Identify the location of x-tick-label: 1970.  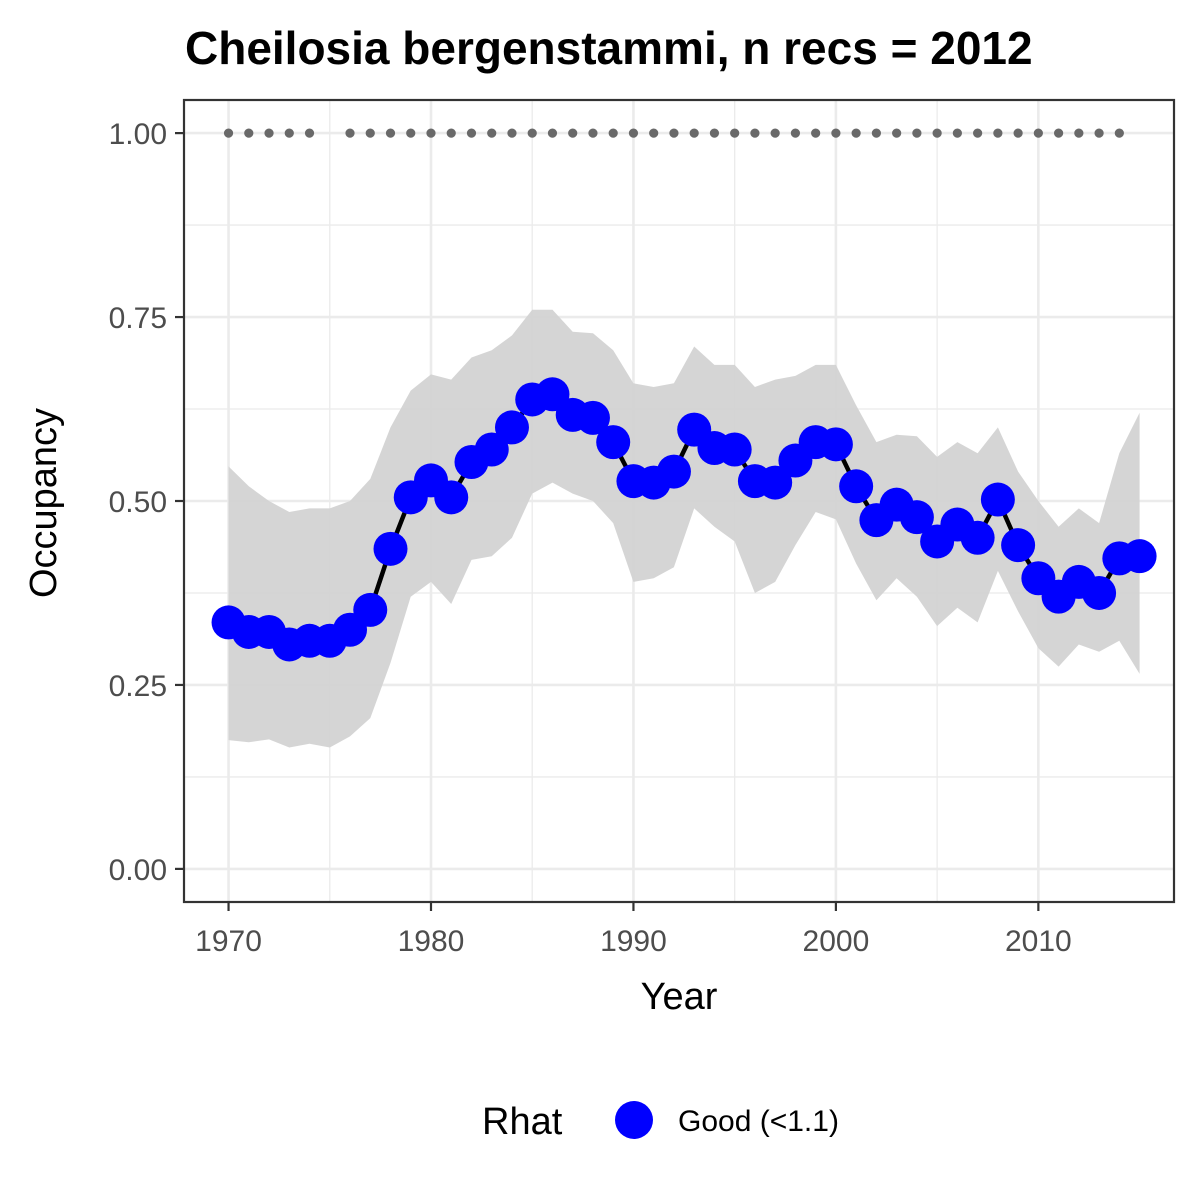
(228, 941).